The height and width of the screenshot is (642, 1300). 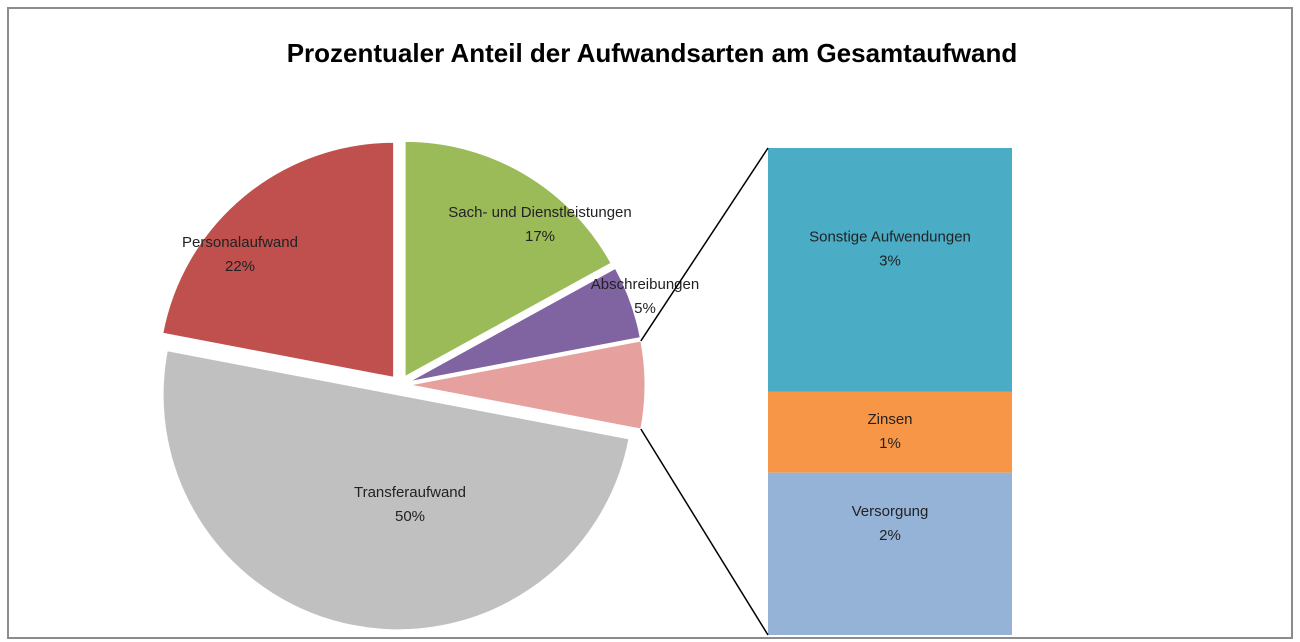 What do you see at coordinates (645, 308) in the screenshot?
I see `slice-value-label: 5%` at bounding box center [645, 308].